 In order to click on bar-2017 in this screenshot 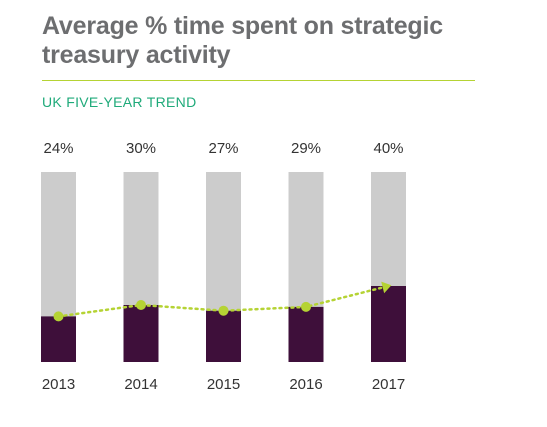, I will do `click(388, 324)`.